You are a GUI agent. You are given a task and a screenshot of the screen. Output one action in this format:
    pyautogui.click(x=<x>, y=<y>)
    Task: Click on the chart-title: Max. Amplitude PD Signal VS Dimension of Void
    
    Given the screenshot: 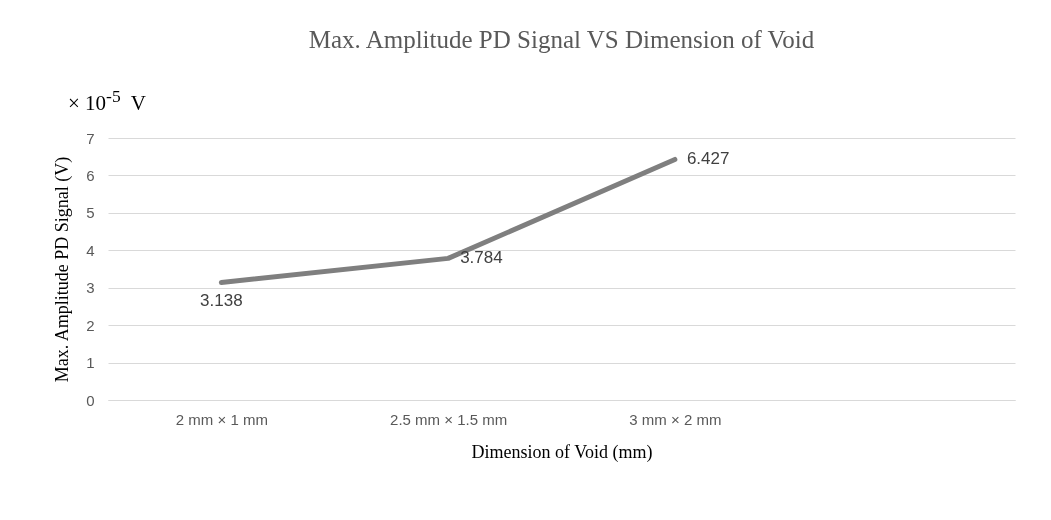 What is the action you would take?
    pyautogui.click(x=561, y=39)
    